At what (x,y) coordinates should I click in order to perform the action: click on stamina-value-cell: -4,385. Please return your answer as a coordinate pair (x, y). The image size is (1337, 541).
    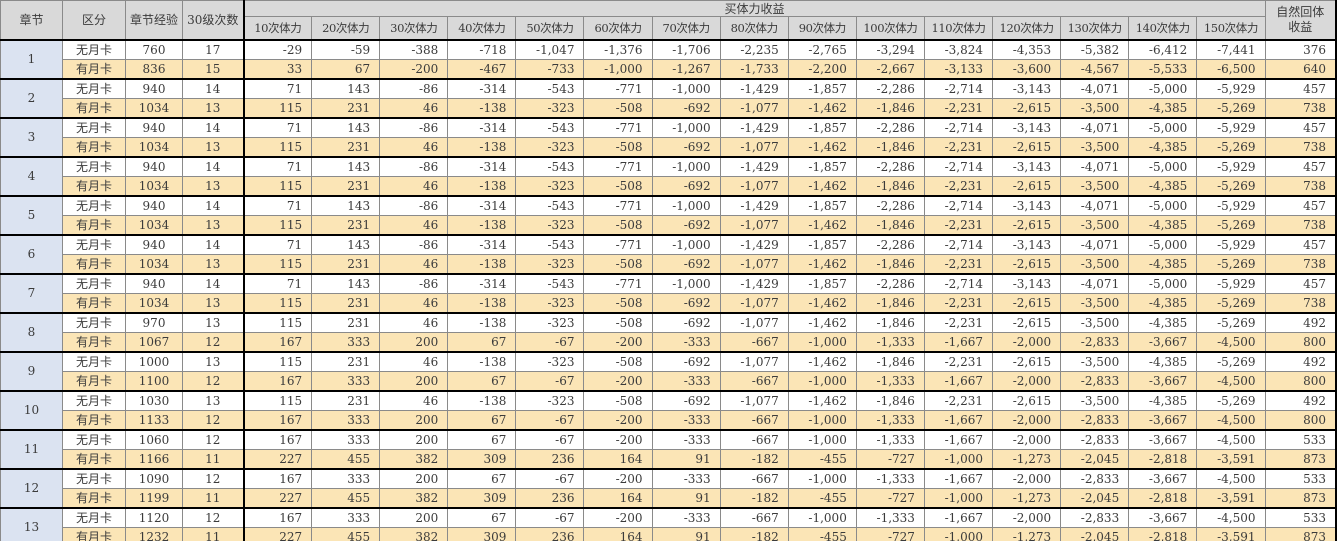
    Looking at the image, I should click on (1163, 186).